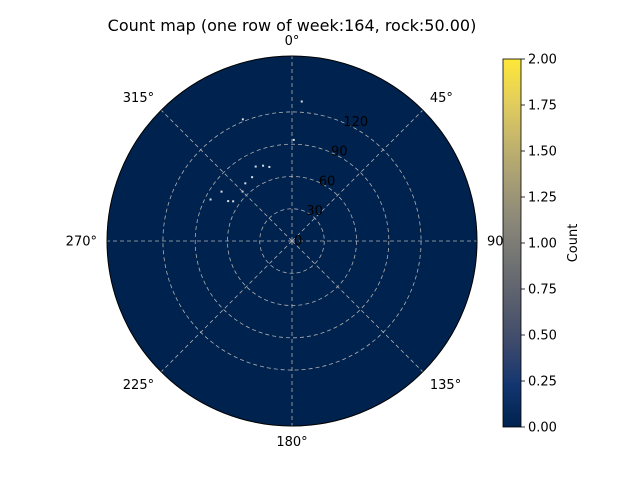  What do you see at coordinates (138, 98) in the screenshot?
I see `theta-tick-label: 315°` at bounding box center [138, 98].